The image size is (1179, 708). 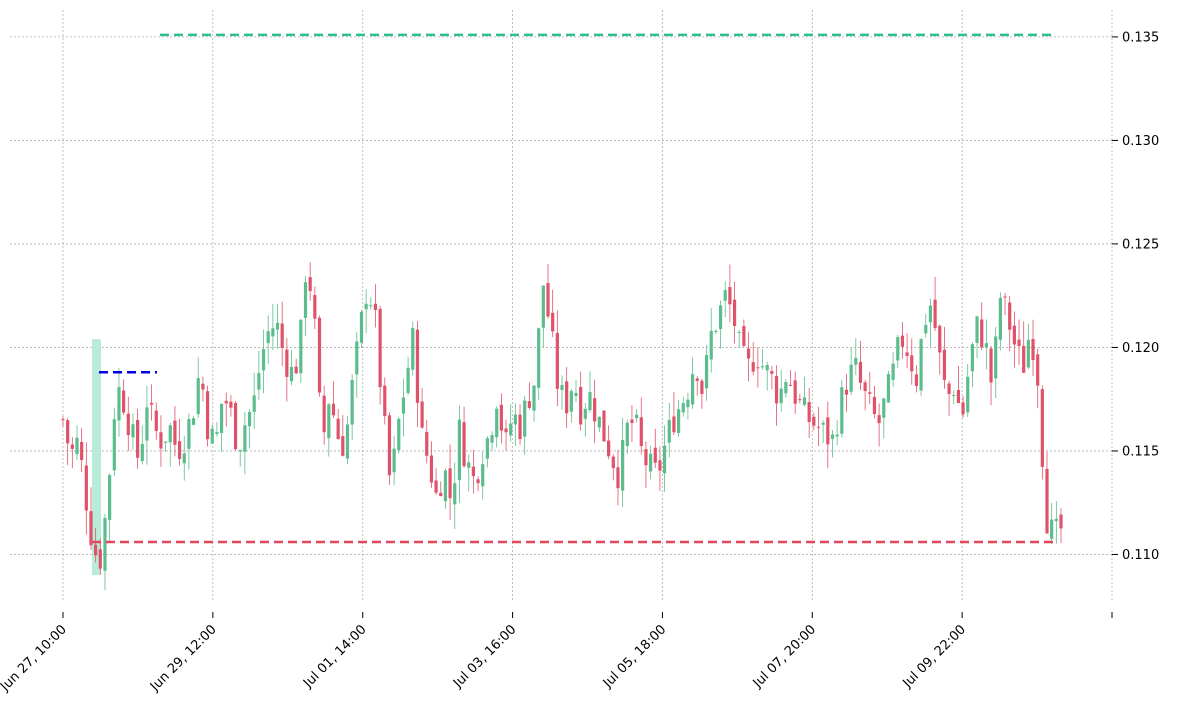 I want to click on y-tick-label: 0.110, so click(x=1140, y=555).